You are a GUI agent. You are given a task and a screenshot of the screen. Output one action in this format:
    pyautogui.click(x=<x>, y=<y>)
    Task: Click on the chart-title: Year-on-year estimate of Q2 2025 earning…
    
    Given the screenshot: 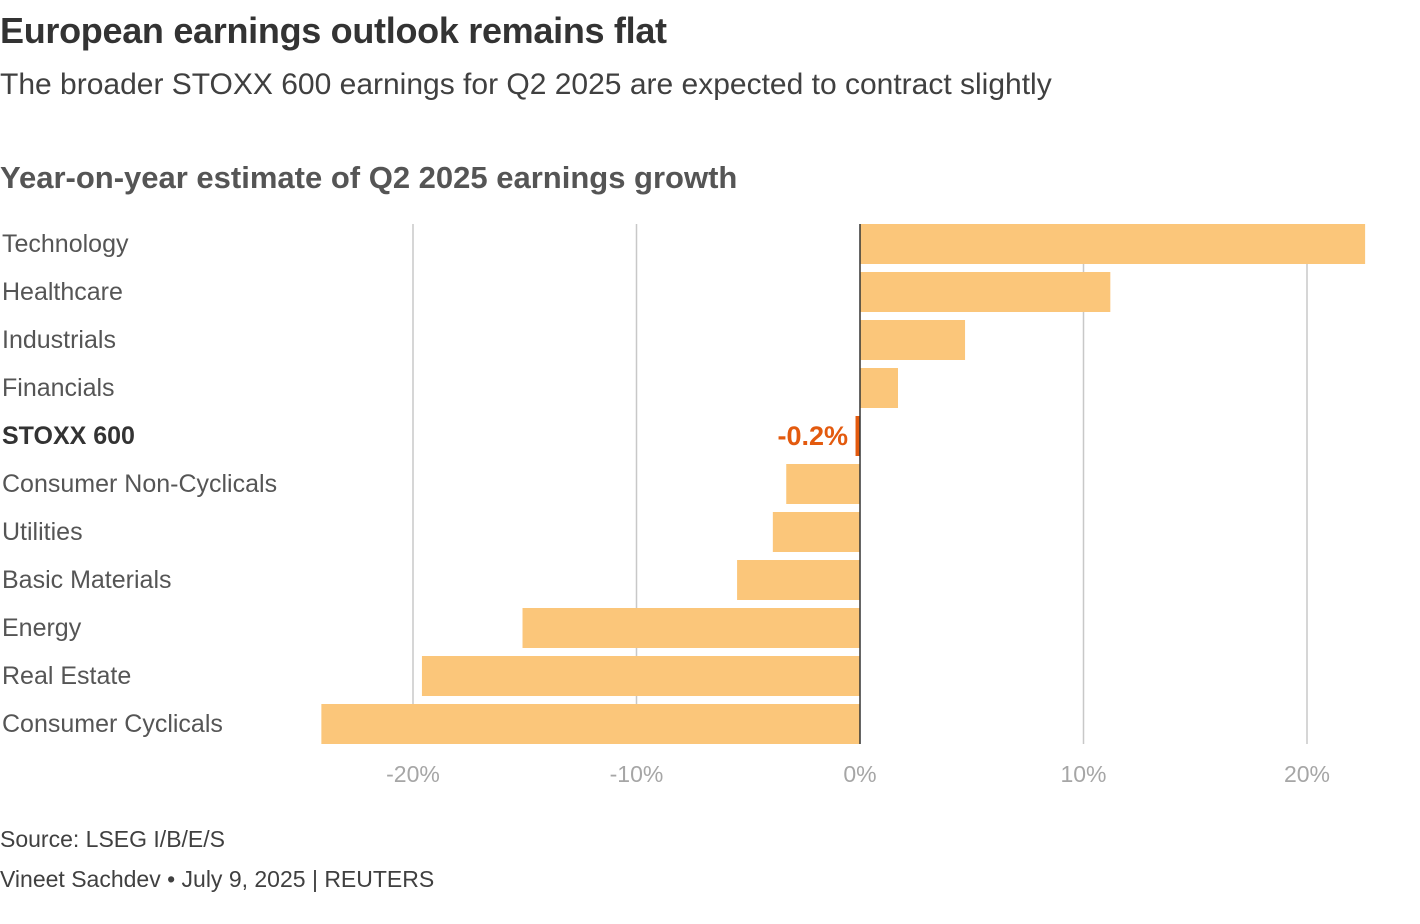 What is the action you would take?
    pyautogui.click(x=369, y=177)
    